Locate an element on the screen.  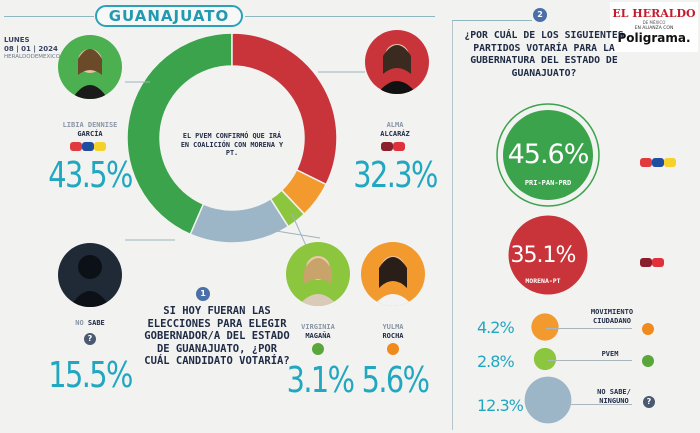
bubble-nosabe is located at coordinates (548, 400).